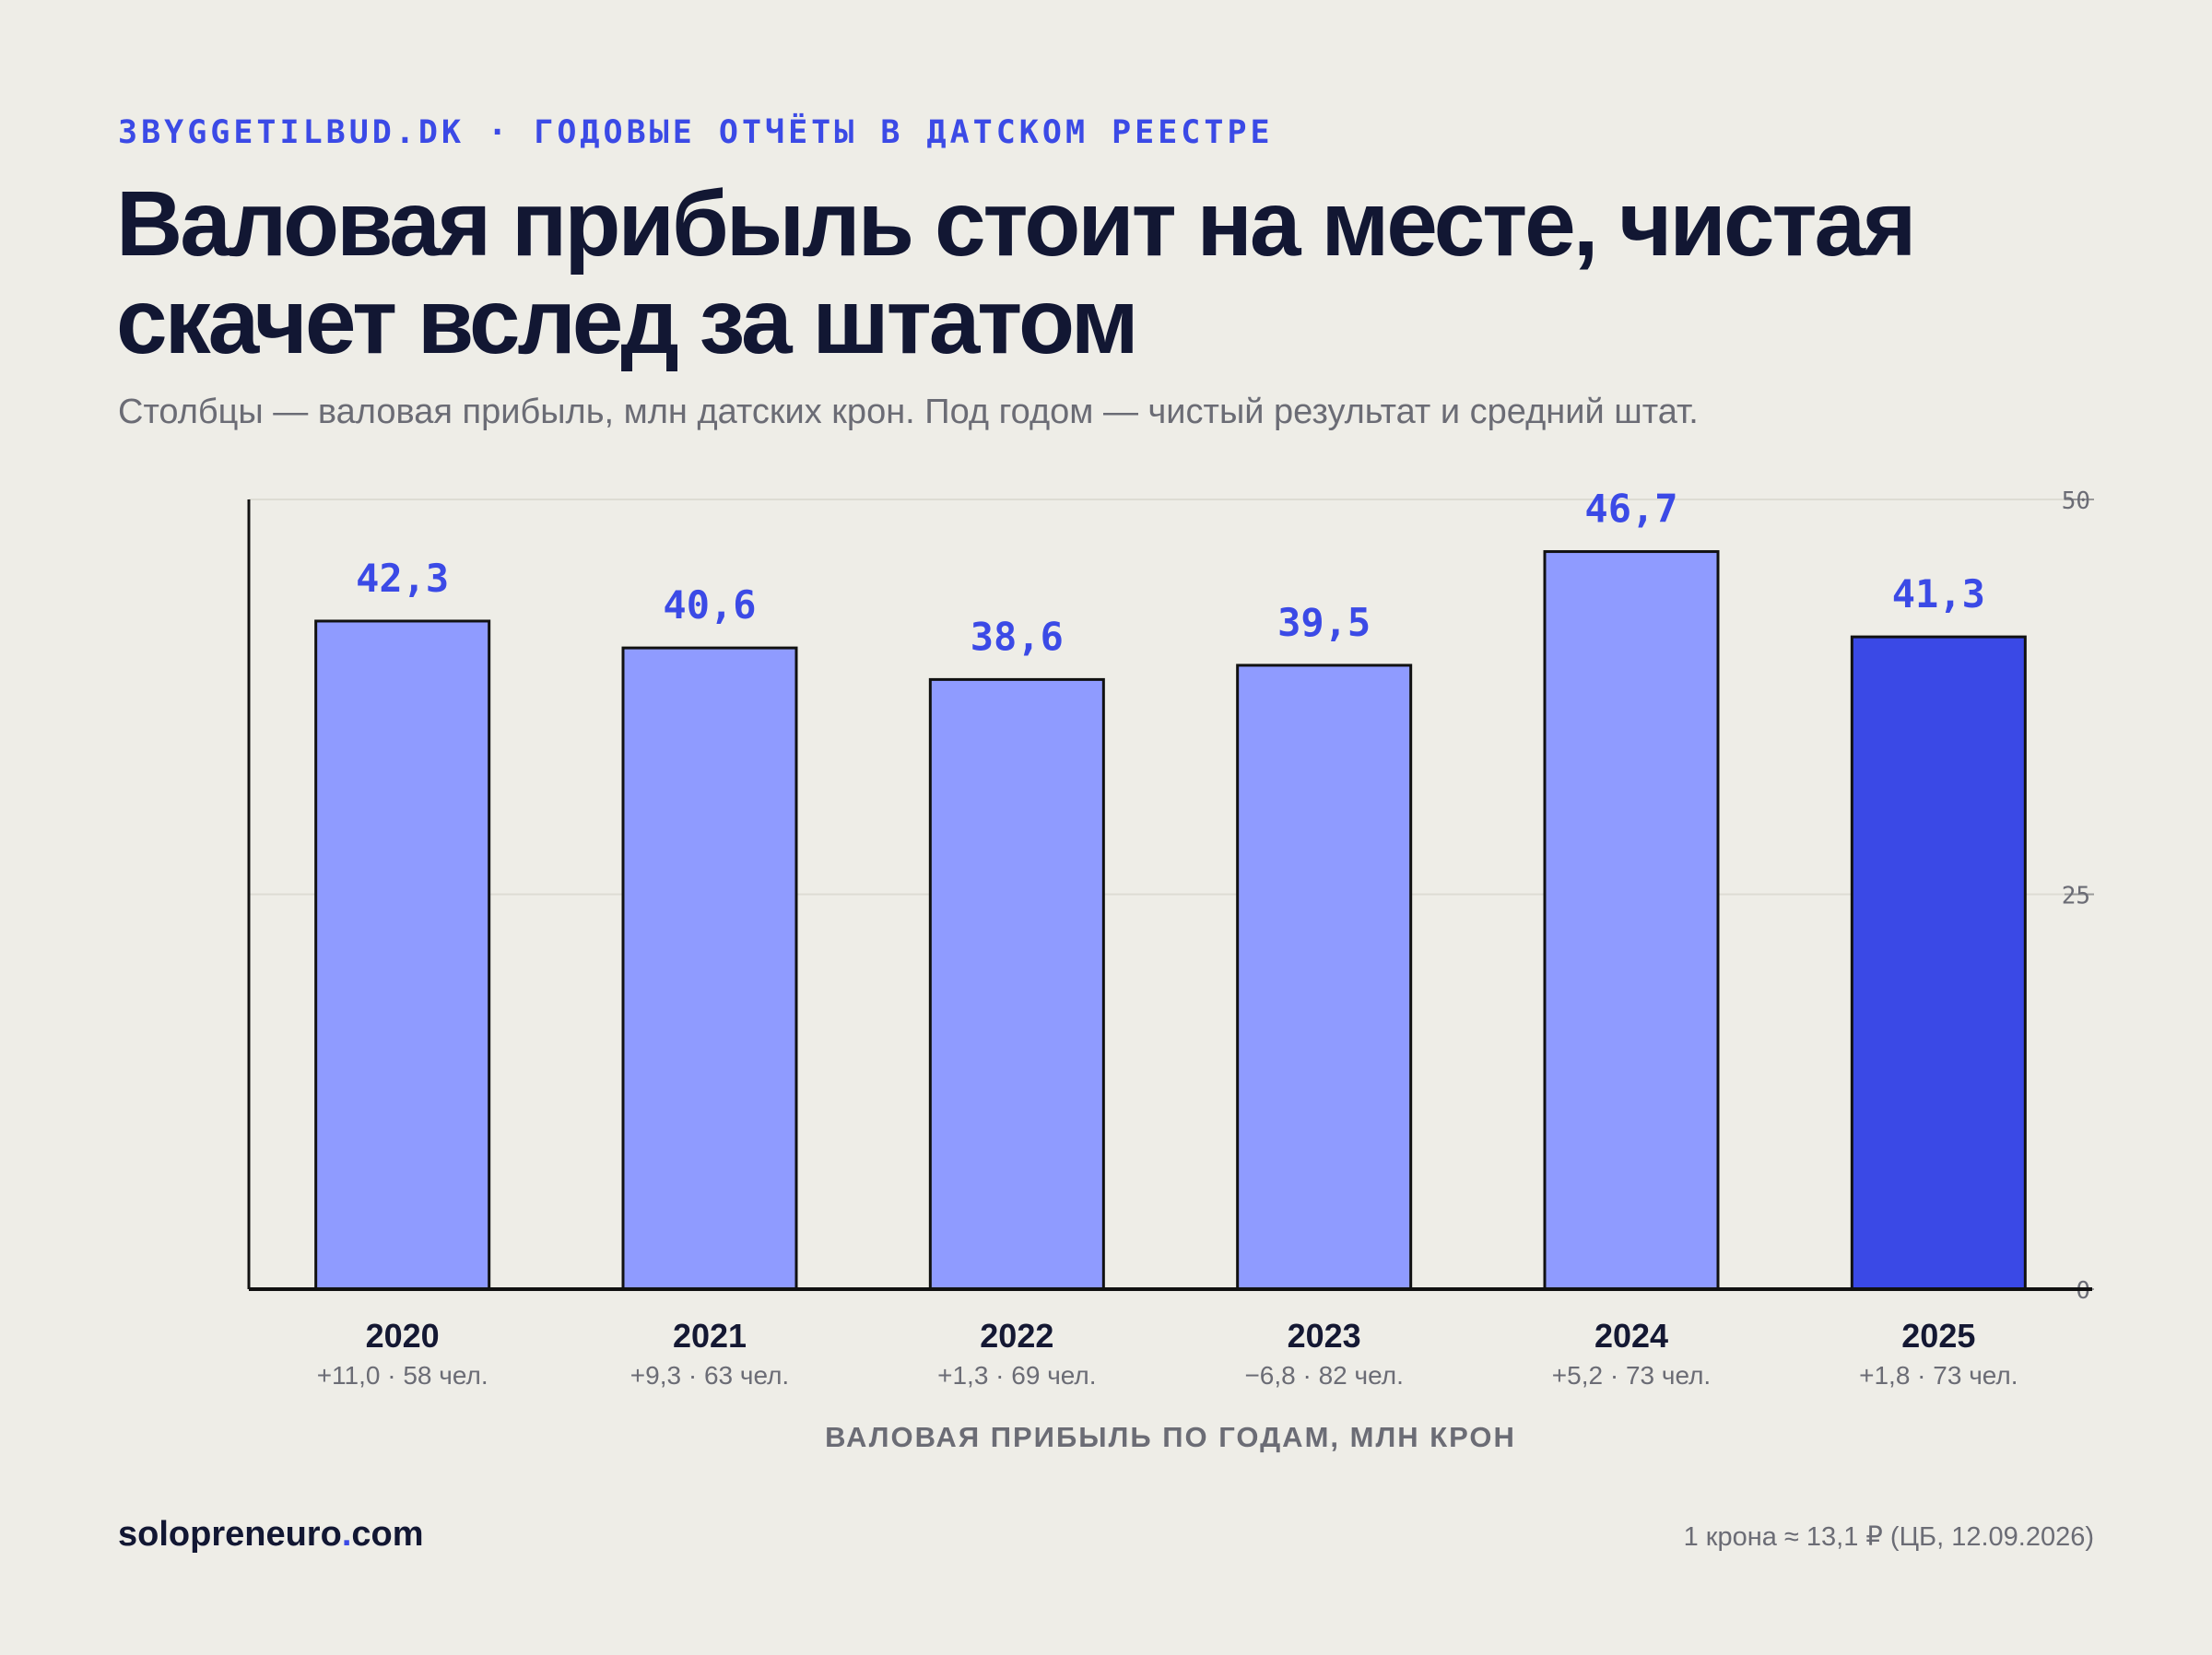 This screenshot has width=2212, height=1655. I want to click on x-tick-label: 2024, so click(1631, 1336).